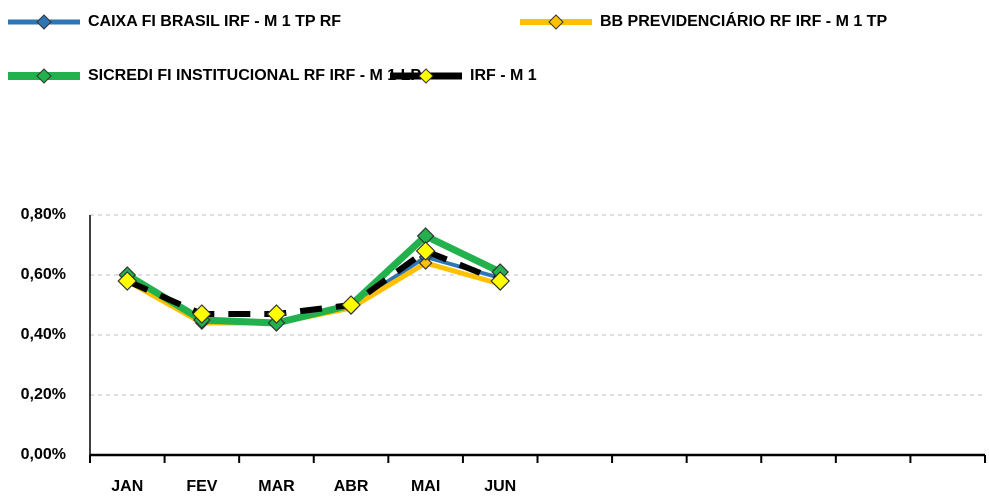  I want to click on x-tick-label: MAI, so click(425, 486).